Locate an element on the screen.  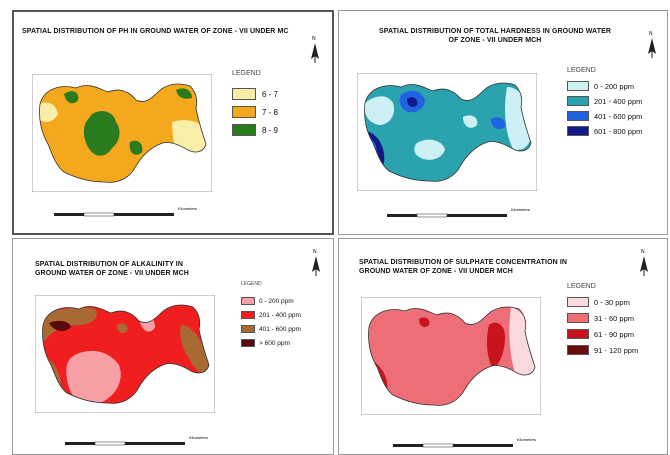
alkalinity-legend-item-4: > 600 ppm is located at coordinates (265, 343).